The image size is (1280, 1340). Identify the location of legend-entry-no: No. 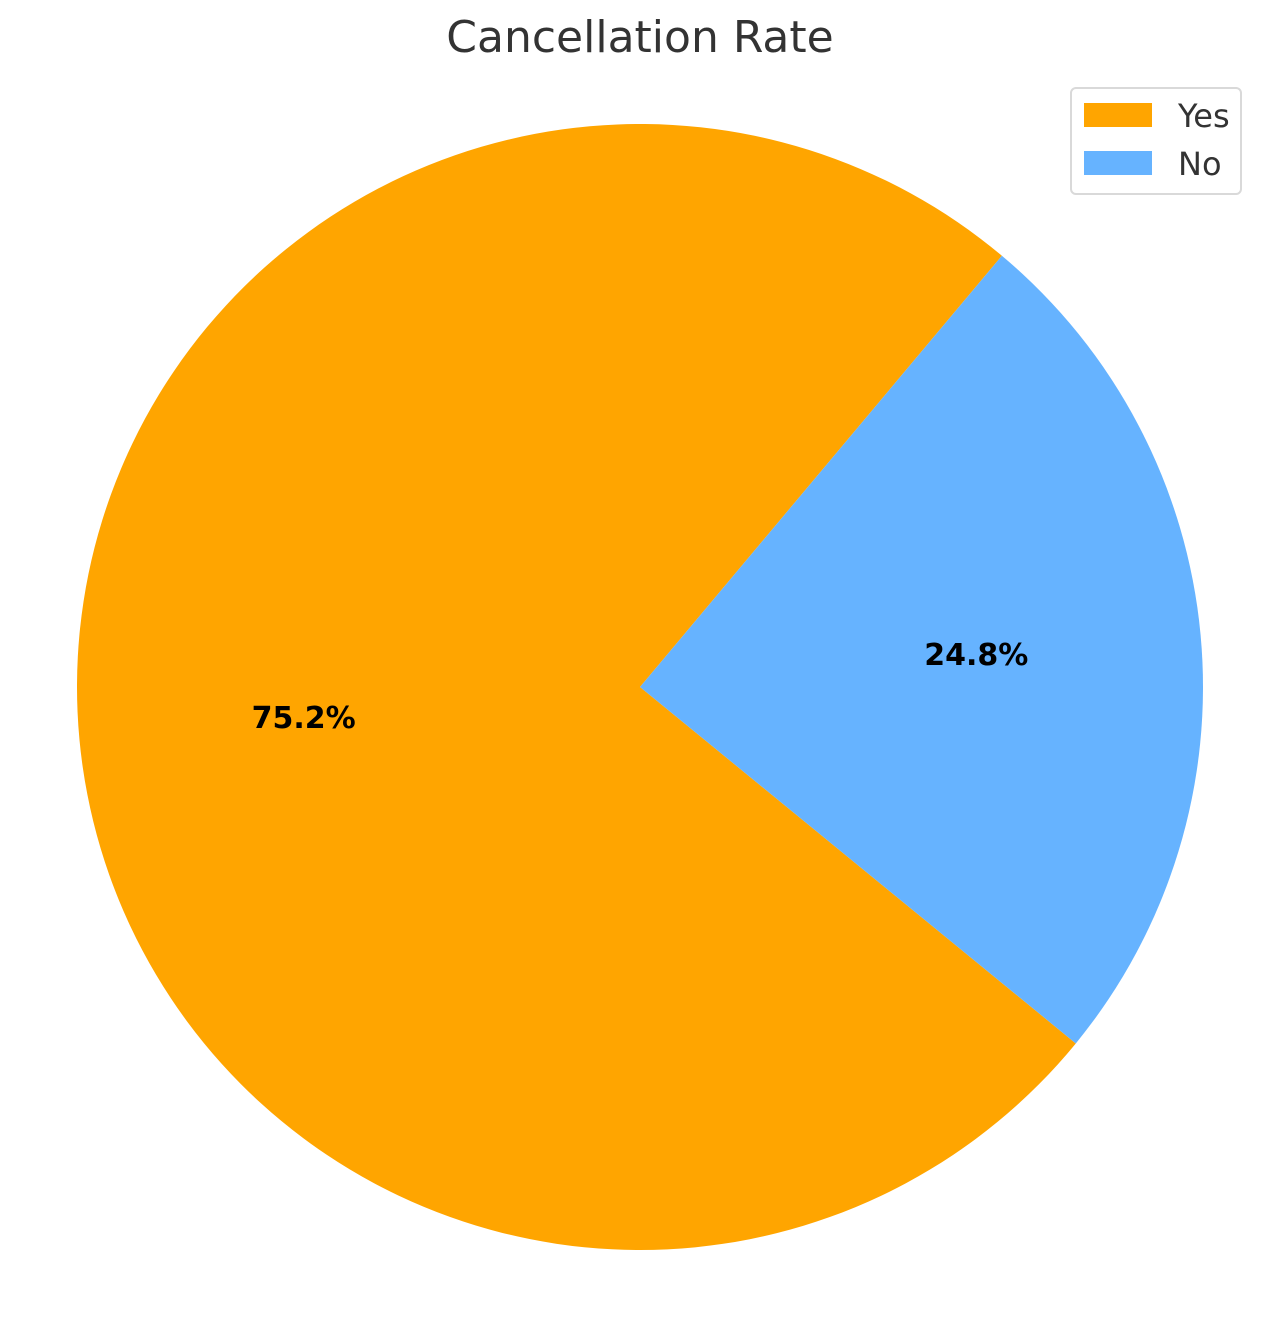
(1159, 165).